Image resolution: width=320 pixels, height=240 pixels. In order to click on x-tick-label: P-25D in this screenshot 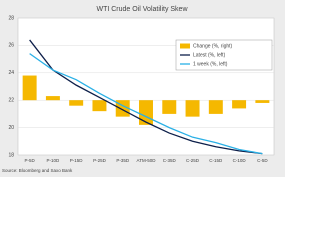, I will do `click(100, 160)`.